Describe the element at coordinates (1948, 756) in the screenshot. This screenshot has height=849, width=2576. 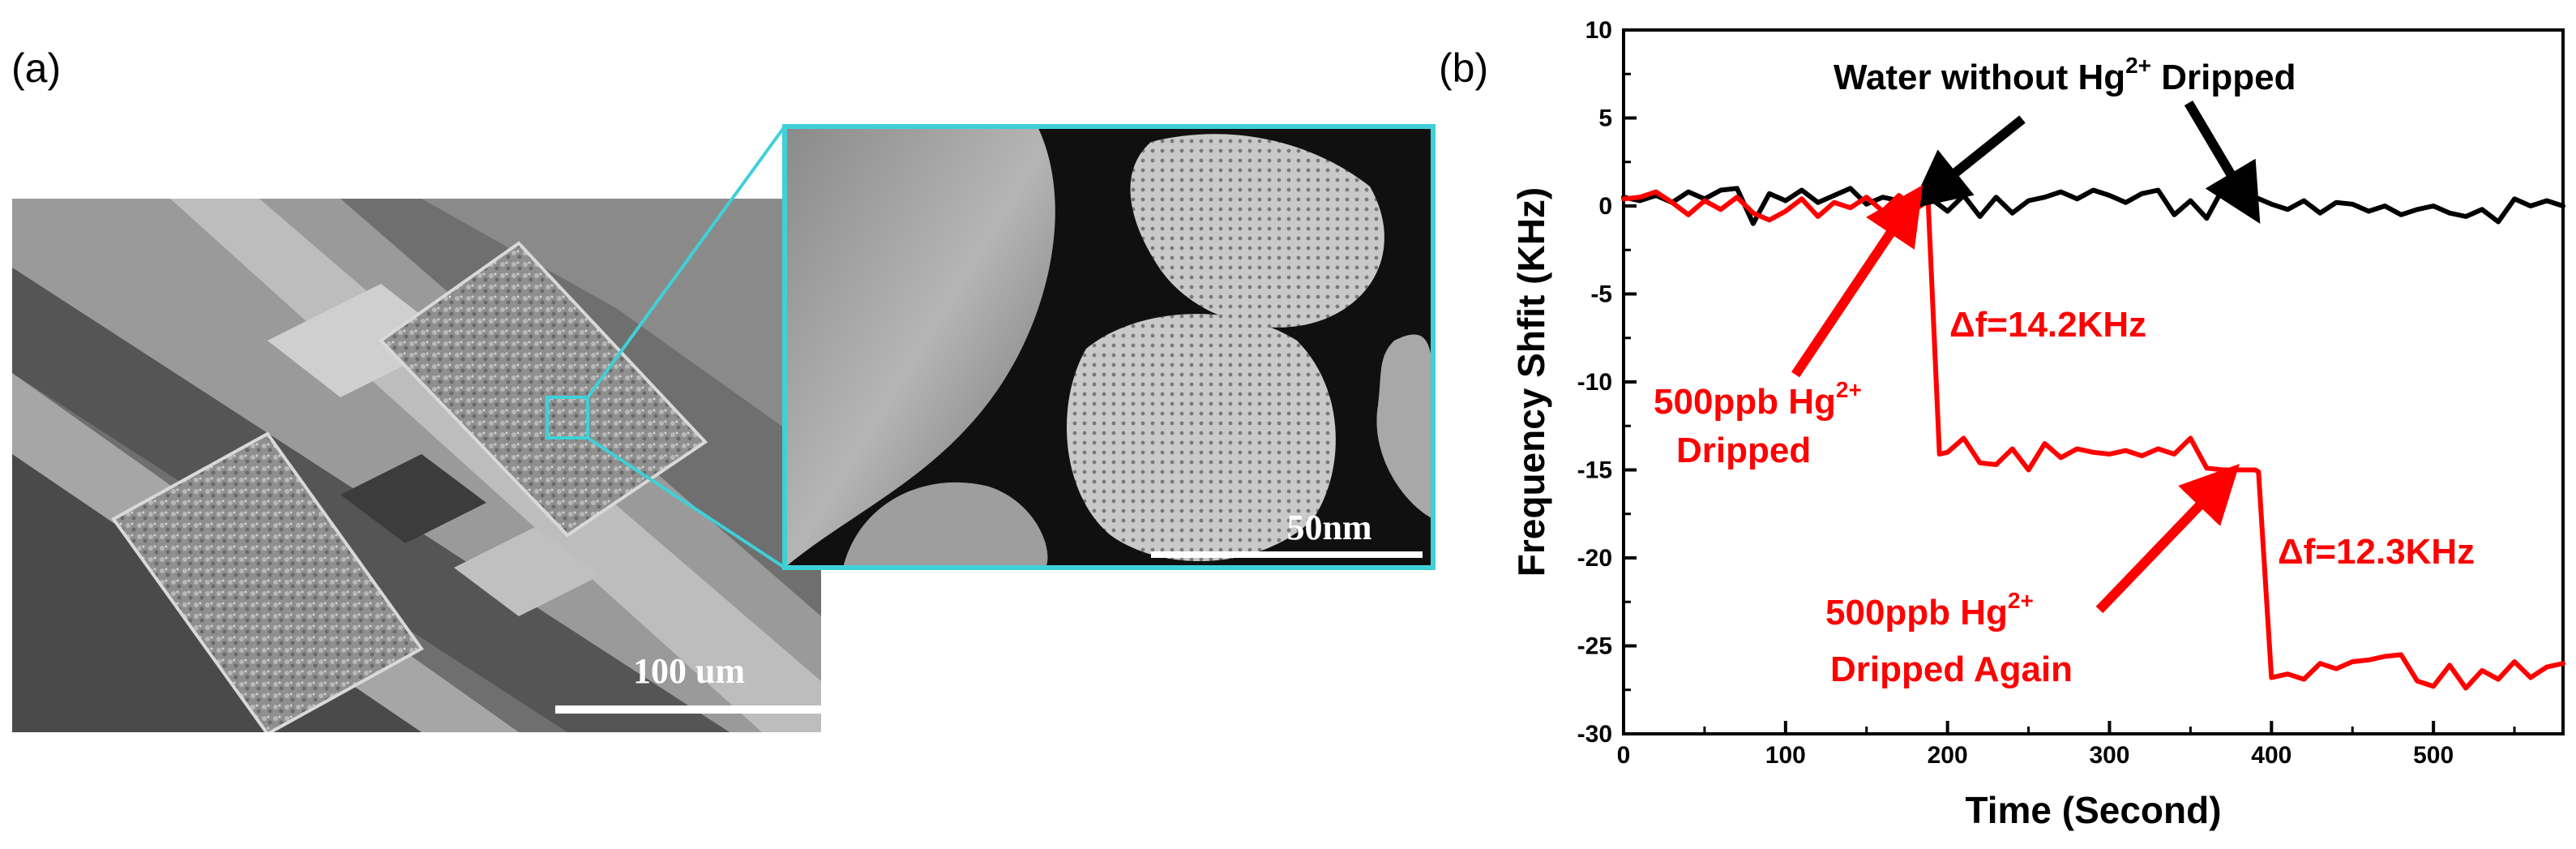
I see `x-tick-label: 200` at that location.